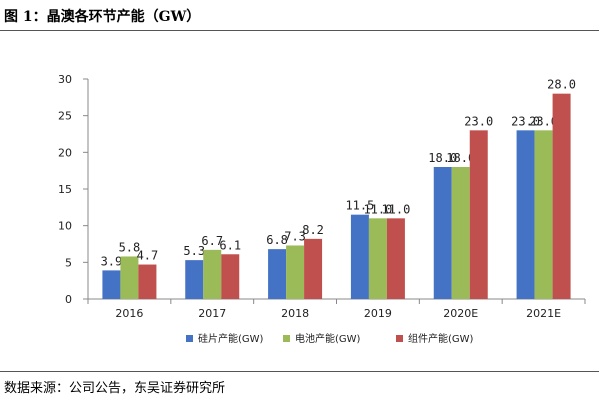 The width and height of the screenshot is (599, 406). What do you see at coordinates (65, 189) in the screenshot?
I see `y-tick-label: 15` at bounding box center [65, 189].